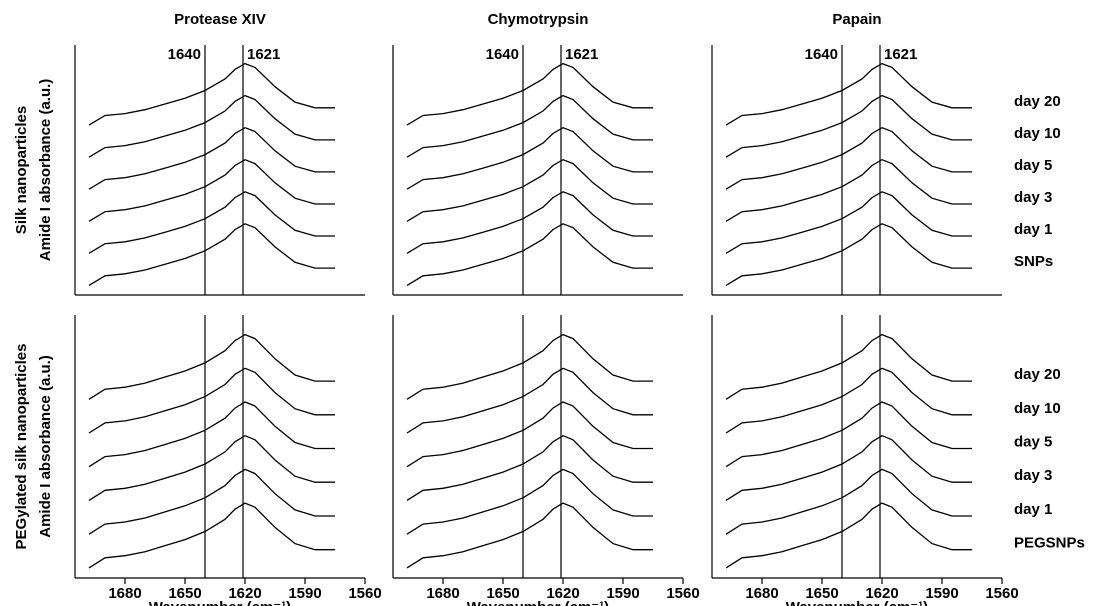 The width and height of the screenshot is (1093, 606). What do you see at coordinates (21, 170) in the screenshot?
I see `y-axis-label: Silk nanoparticles` at bounding box center [21, 170].